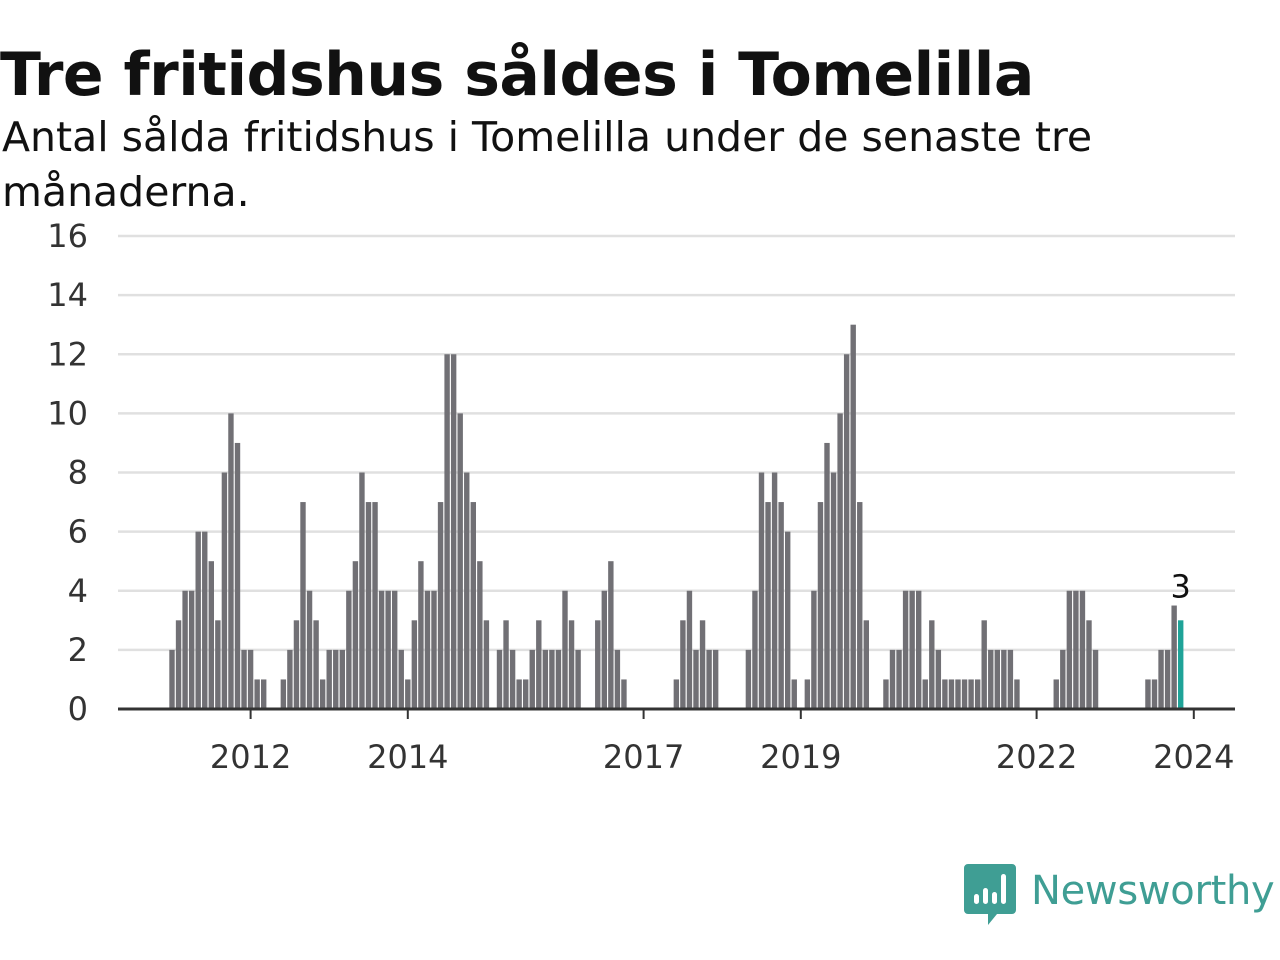 This screenshot has width=1280, height=960. What do you see at coordinates (1193, 757) in the screenshot?
I see `x-tick-label: 2024` at bounding box center [1193, 757].